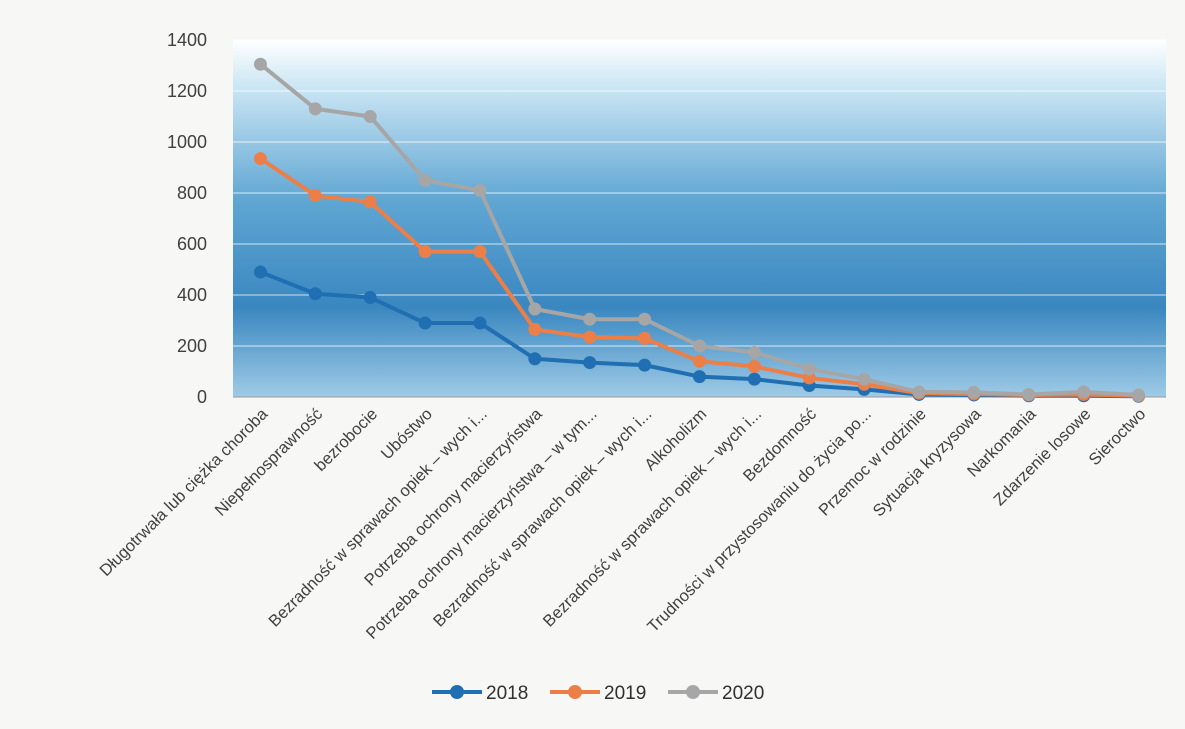  Describe the element at coordinates (407, 434) in the screenshot. I see `x-tick-label: Ubóstwo` at that location.